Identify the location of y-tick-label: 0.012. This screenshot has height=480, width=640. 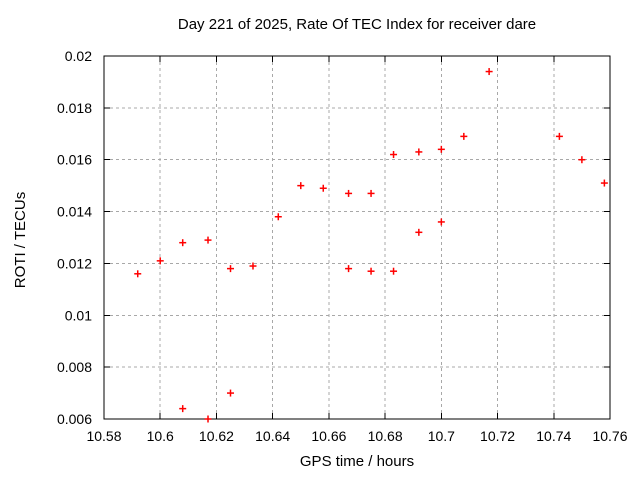
(74, 263).